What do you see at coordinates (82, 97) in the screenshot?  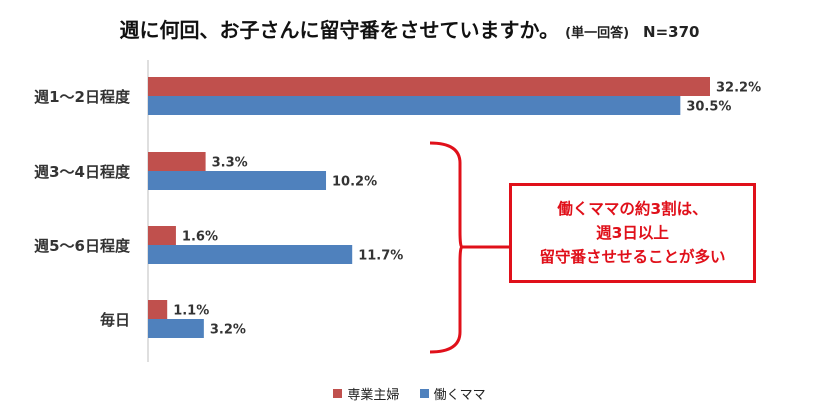 I see `category-label: 週1〜2日程度` at bounding box center [82, 97].